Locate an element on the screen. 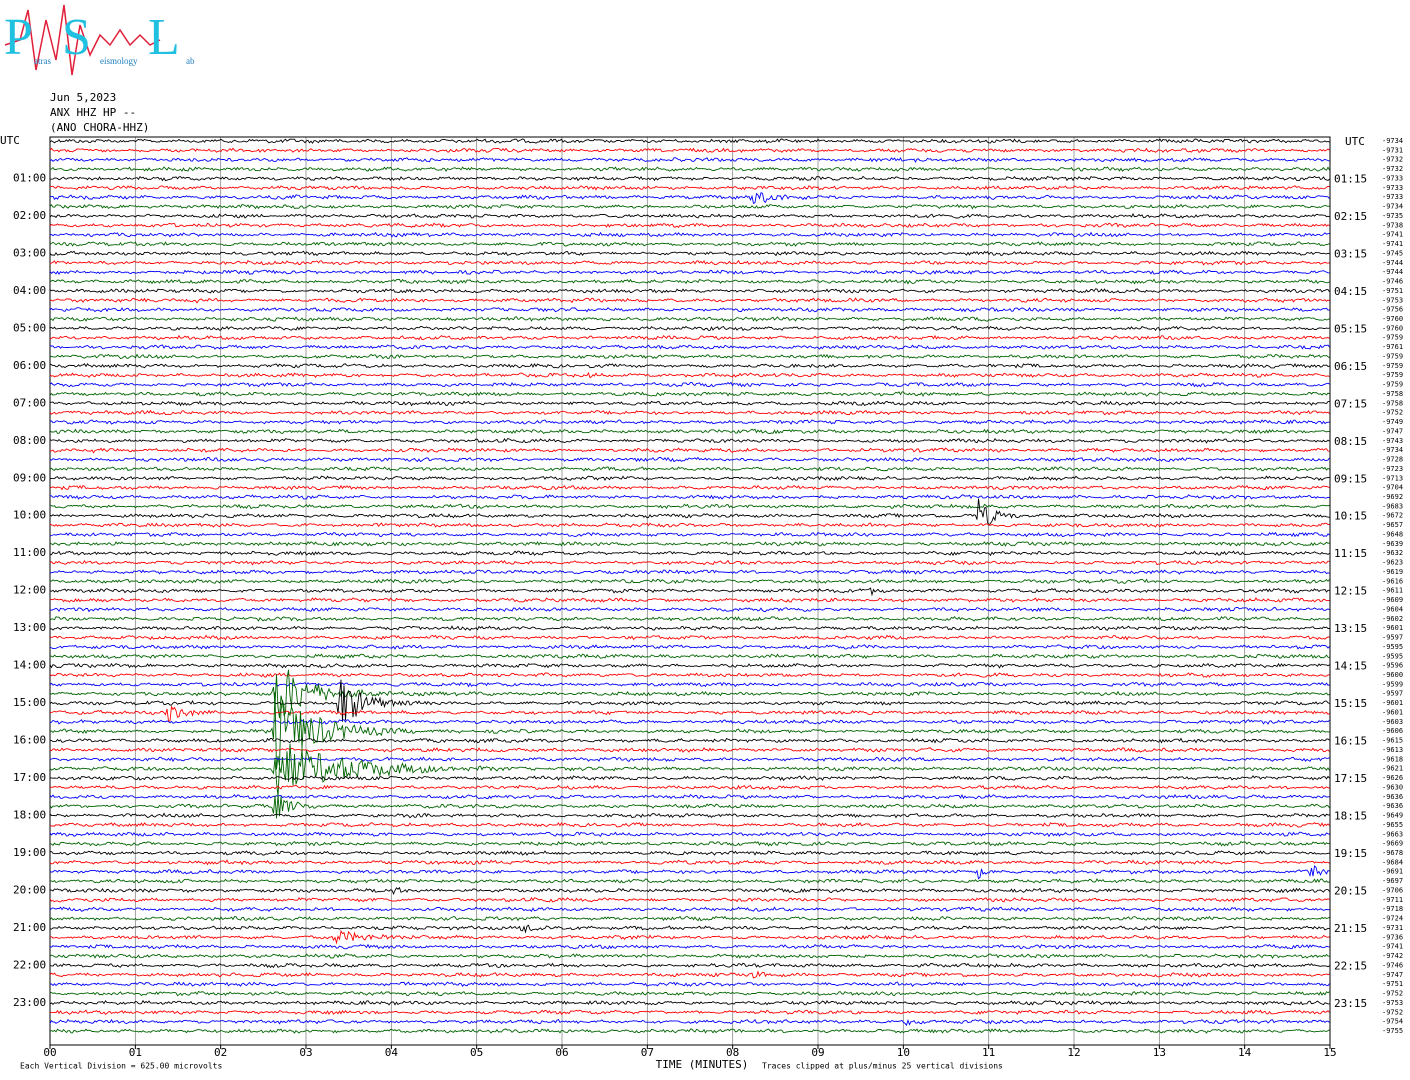 The width and height of the screenshot is (1410, 1080). logo: P atras S eismology L ab is located at coordinates (99, 40).